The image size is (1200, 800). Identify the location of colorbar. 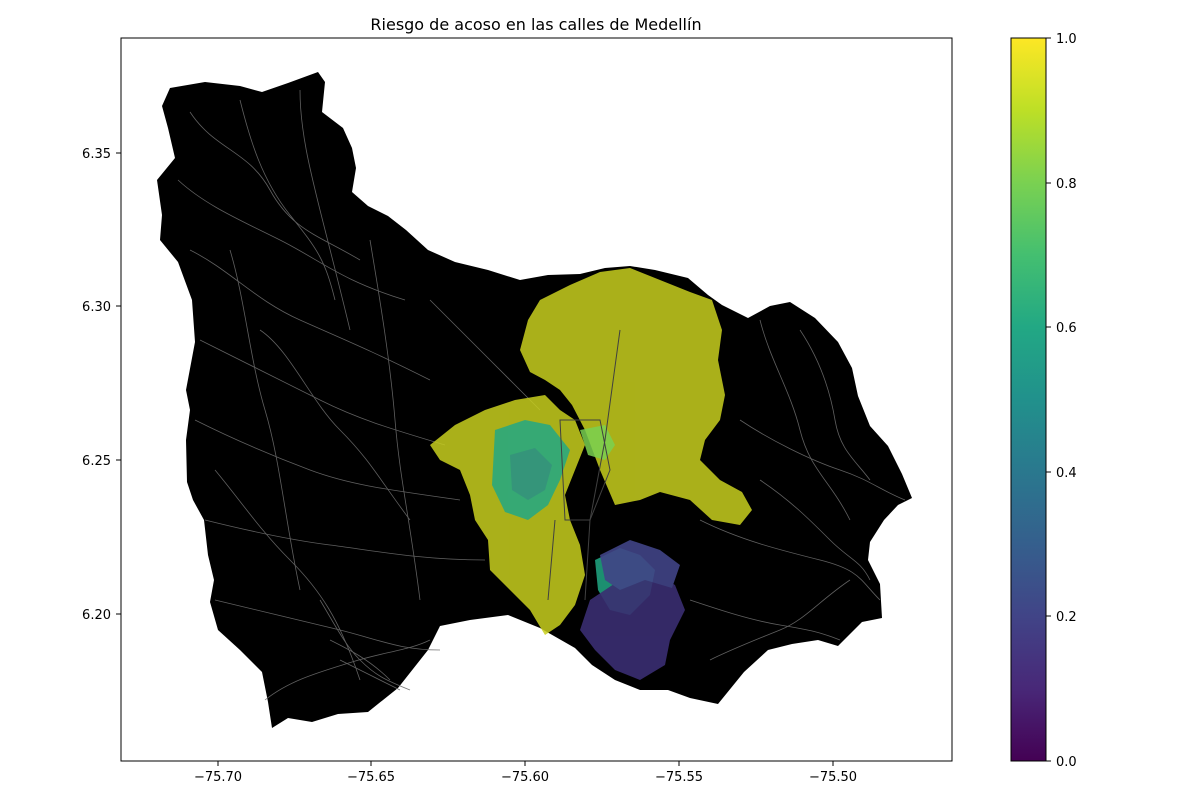
(1028, 399).